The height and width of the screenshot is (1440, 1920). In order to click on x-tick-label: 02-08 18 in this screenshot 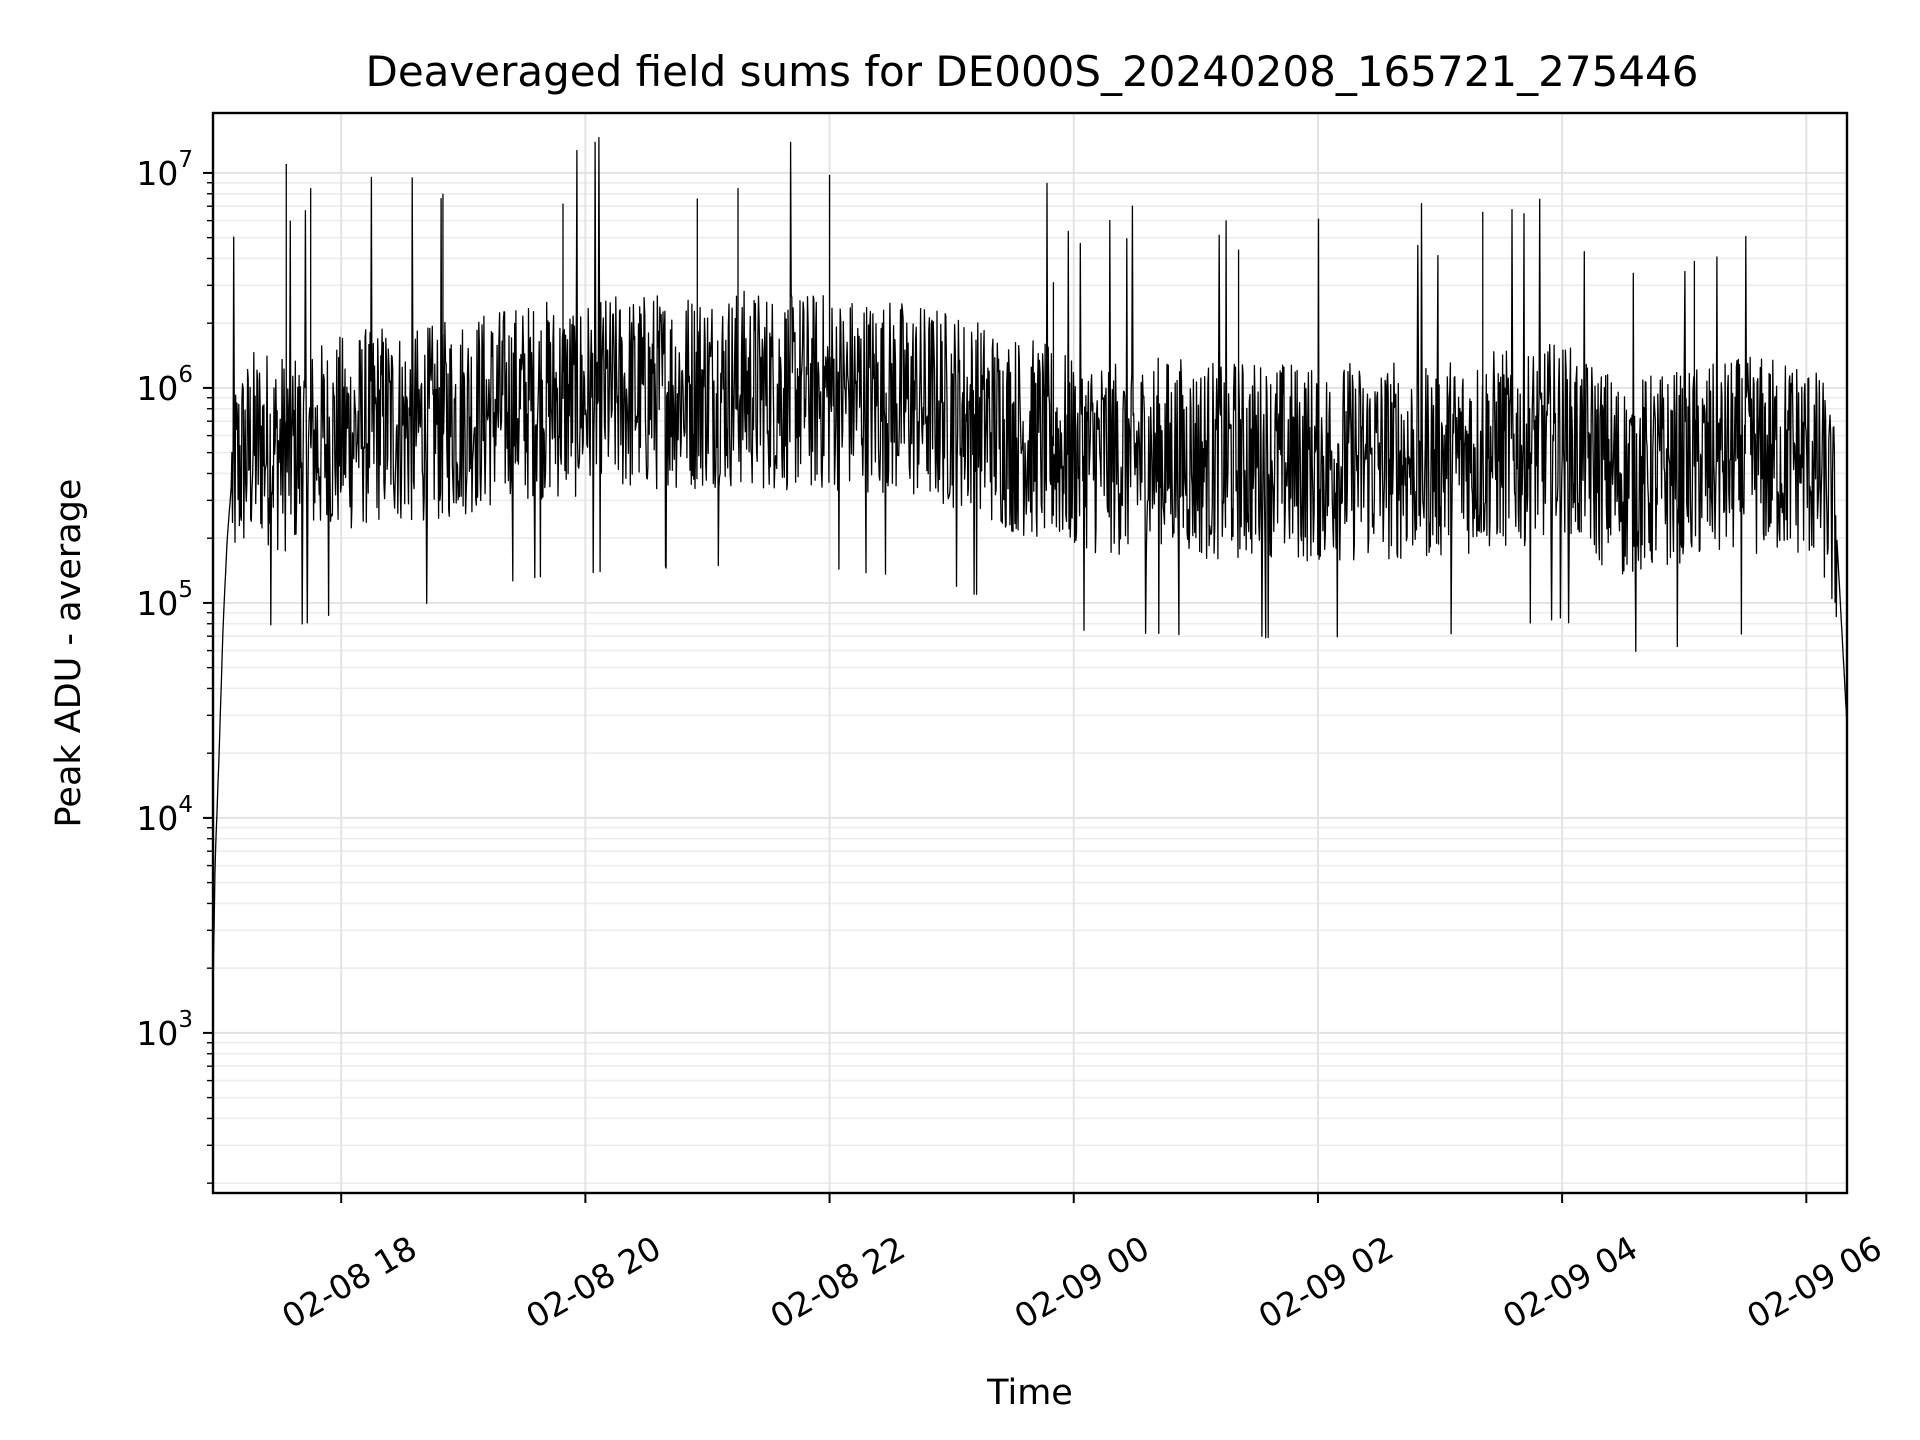, I will do `click(349, 1282)`.